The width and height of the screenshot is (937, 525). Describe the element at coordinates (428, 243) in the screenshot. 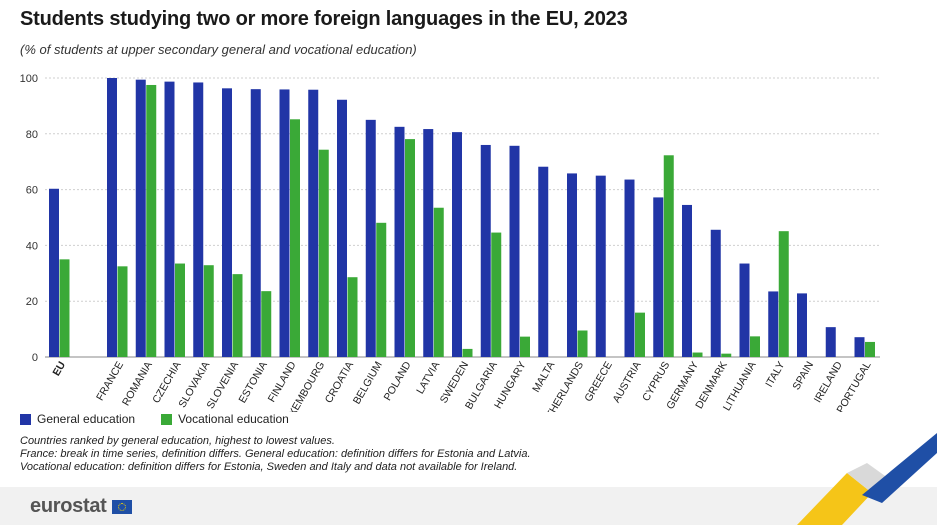

I see `bar-general-latvia` at that location.